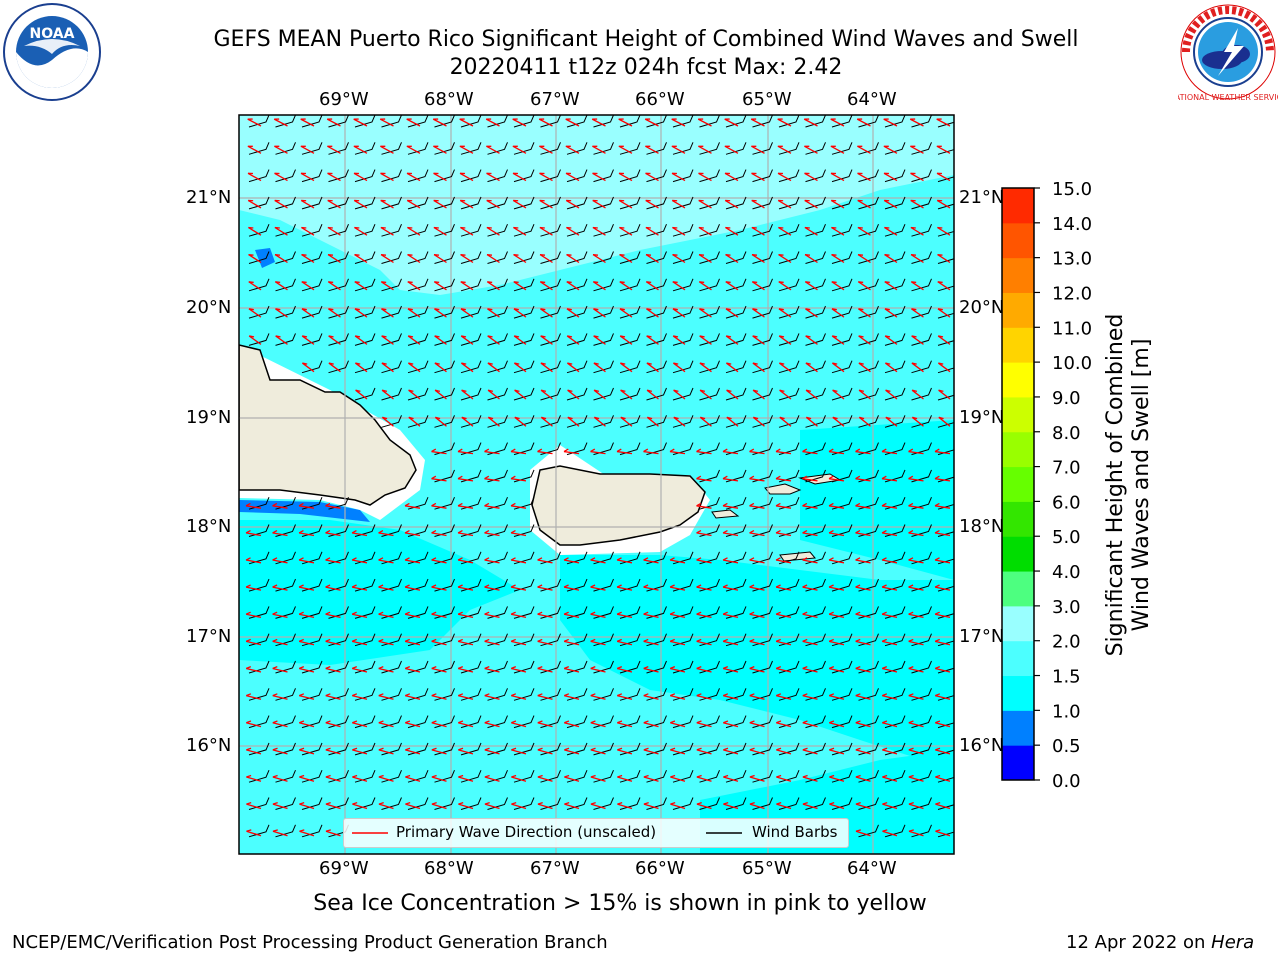 The image size is (1280, 960). What do you see at coordinates (379, 592) in the screenshot?
I see `wave-region-cyan-south-west` at bounding box center [379, 592].